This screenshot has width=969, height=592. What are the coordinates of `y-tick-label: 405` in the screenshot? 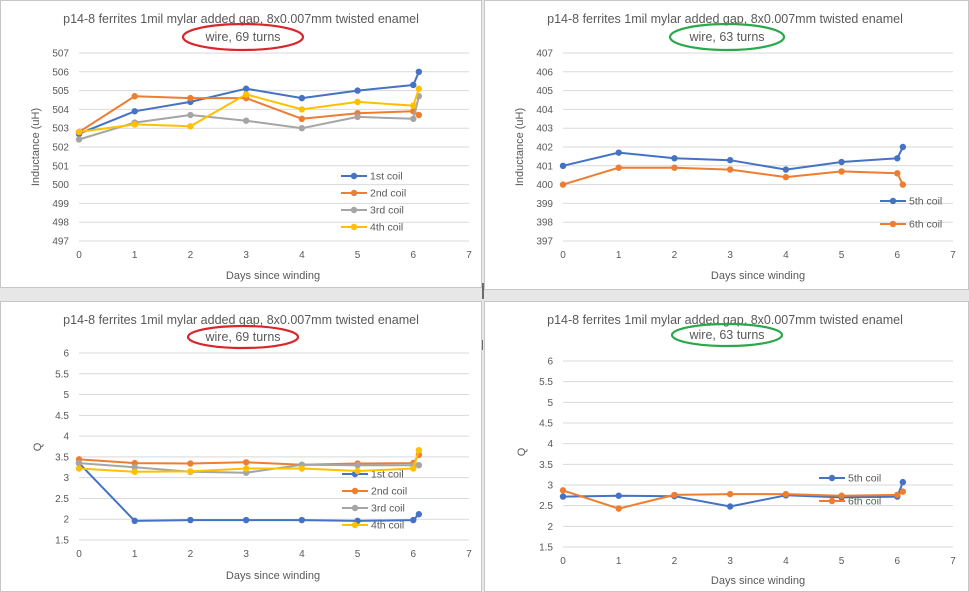 It's located at (544, 91).